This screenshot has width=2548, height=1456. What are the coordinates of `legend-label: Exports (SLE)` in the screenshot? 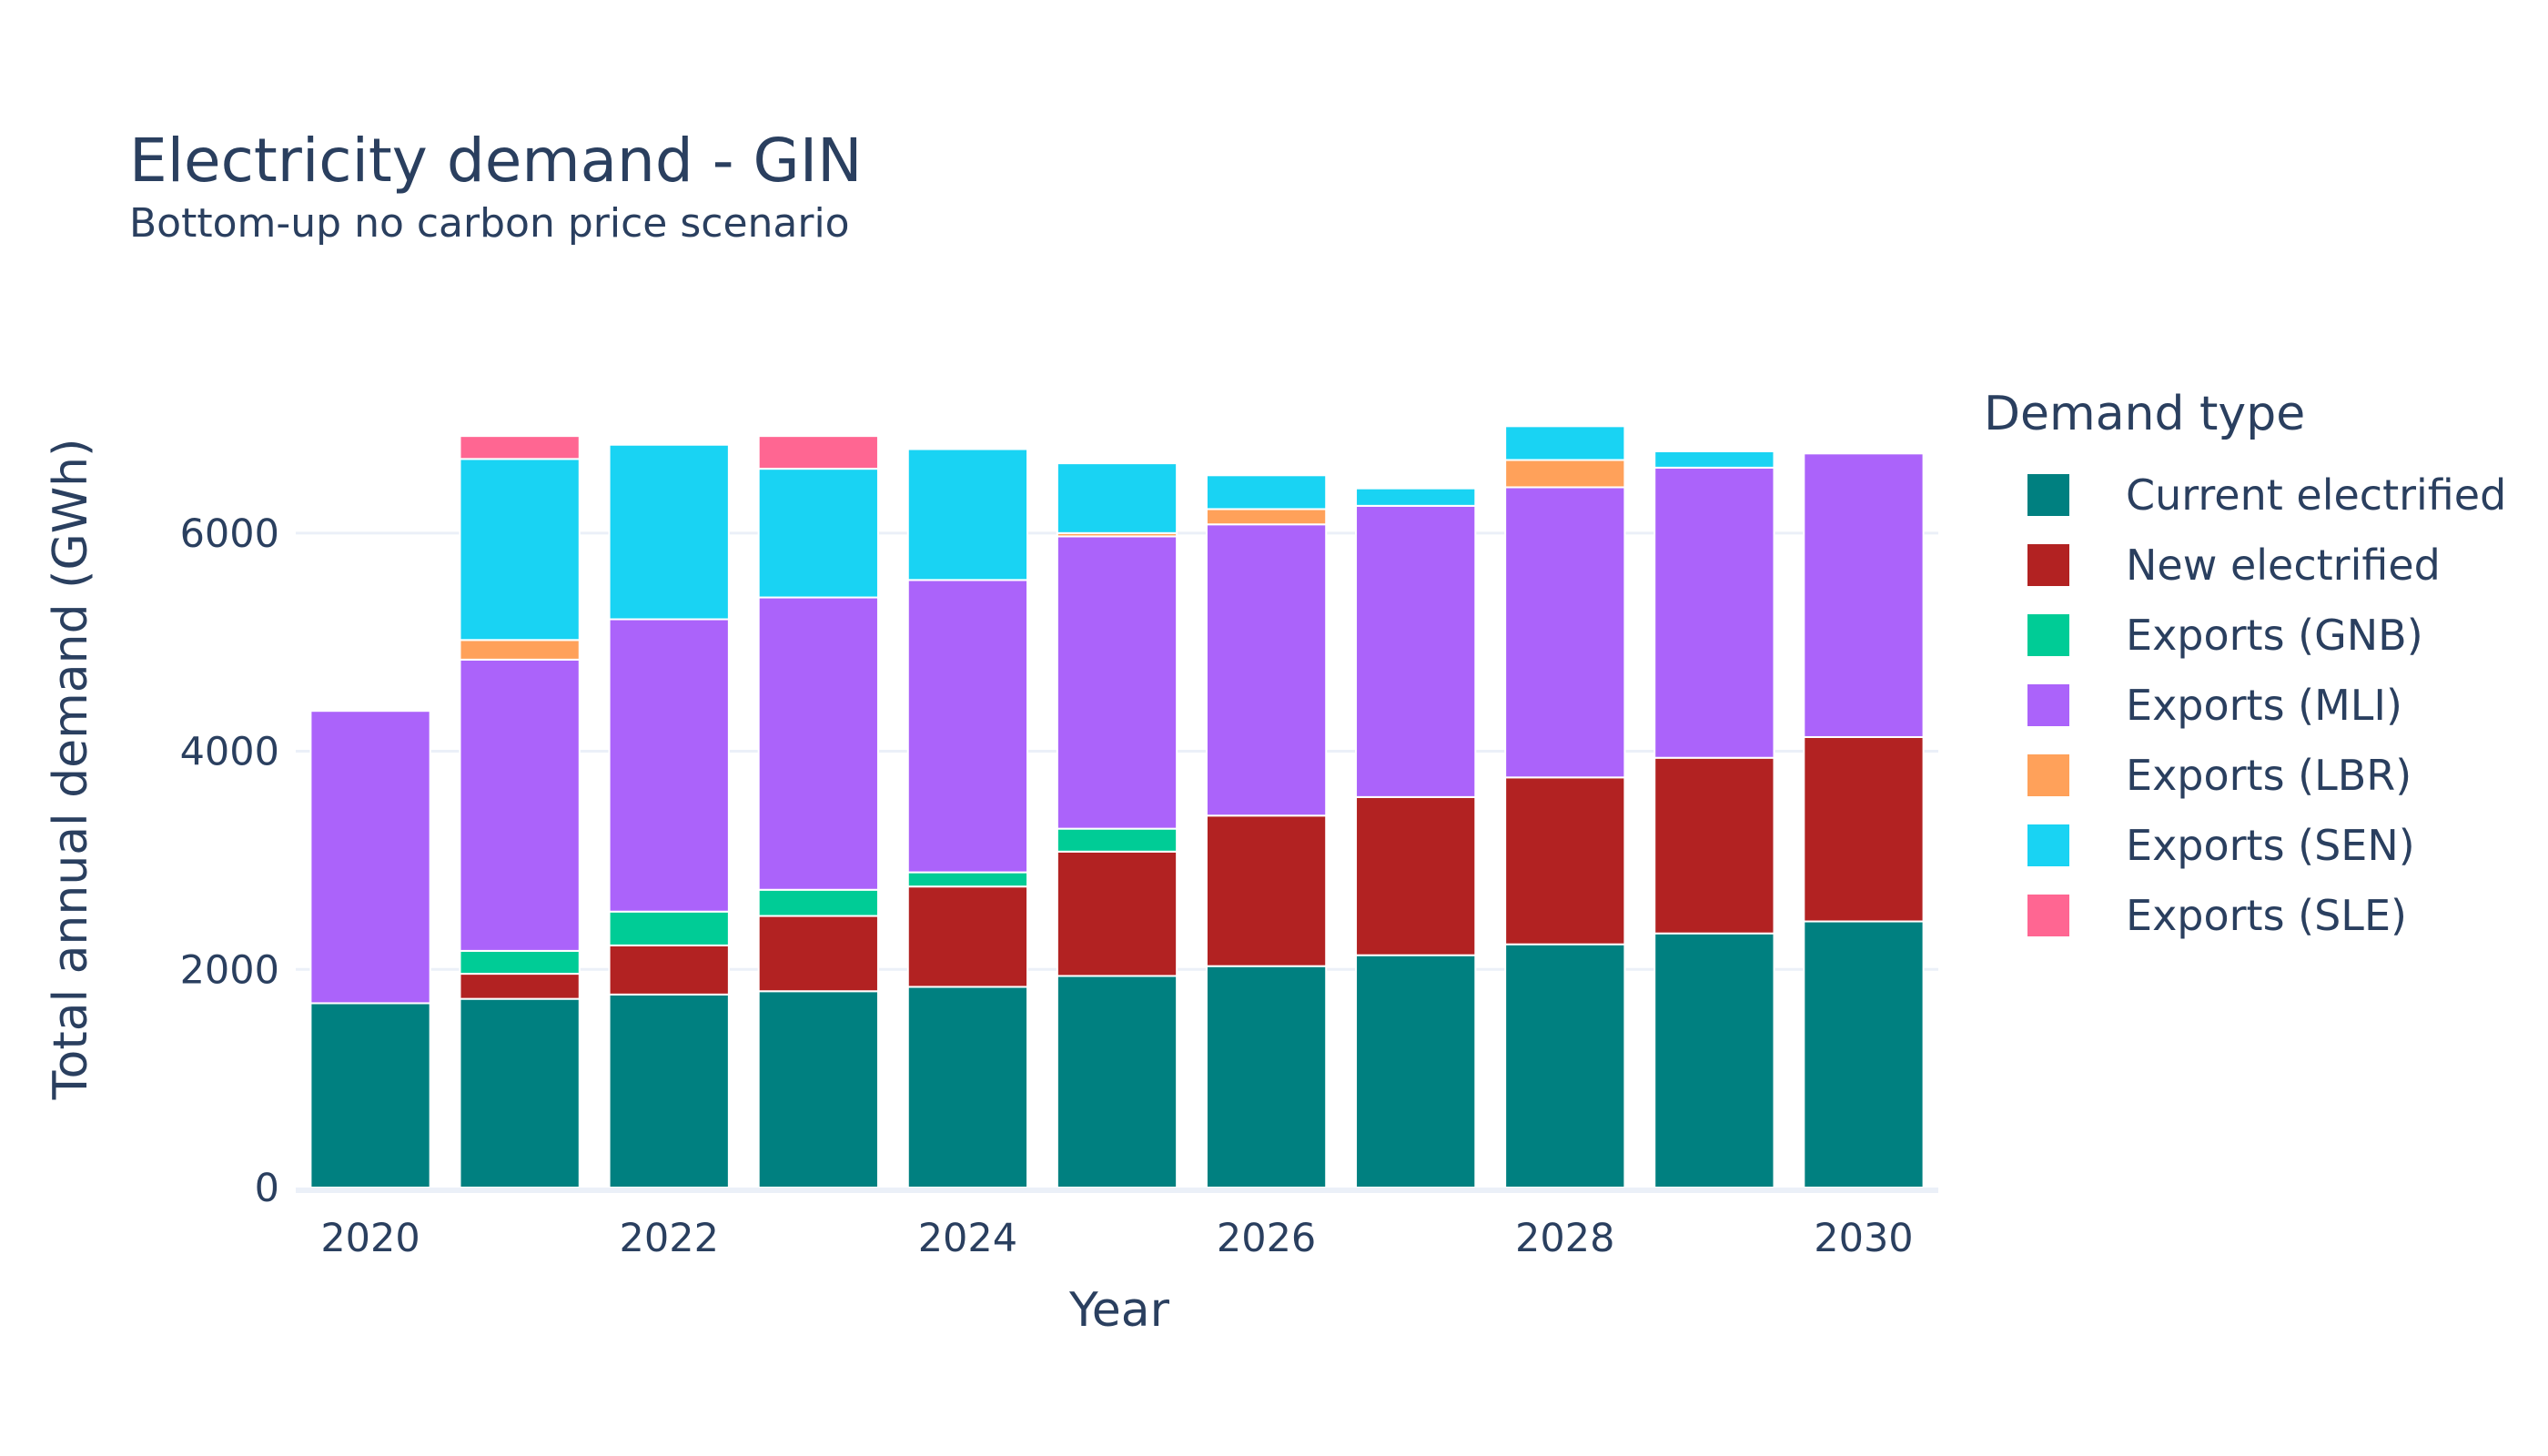 It's located at (2267, 915).